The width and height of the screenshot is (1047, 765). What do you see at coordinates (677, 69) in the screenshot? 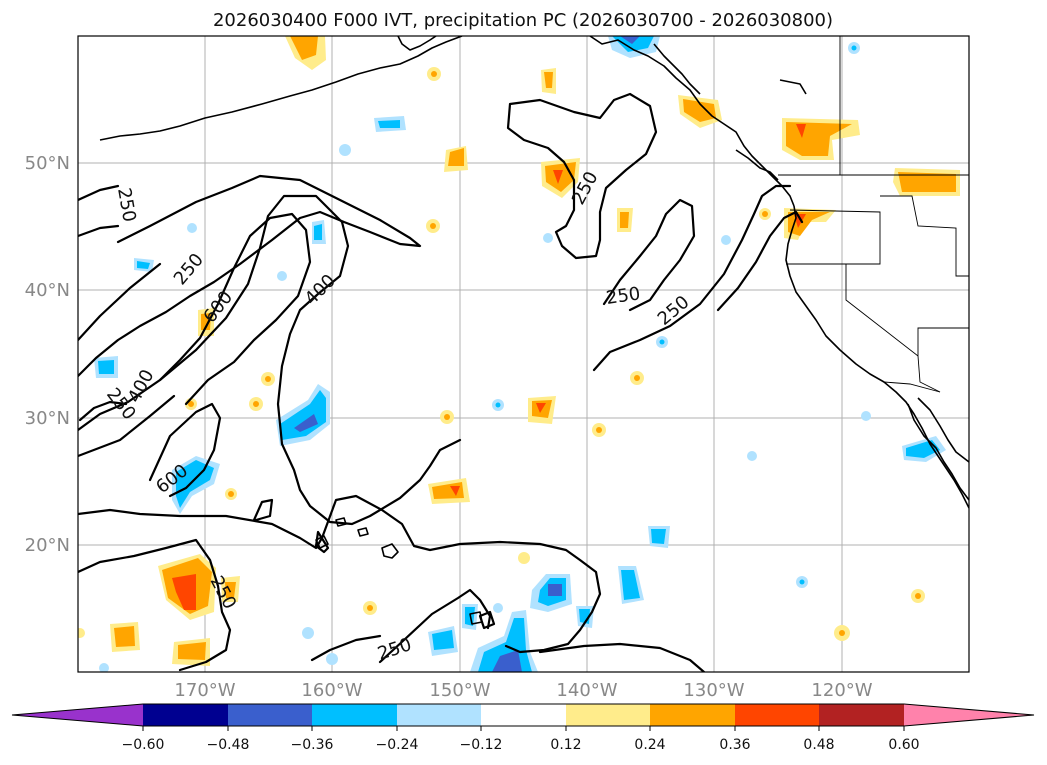
I see `panhandle-inner` at bounding box center [677, 69].